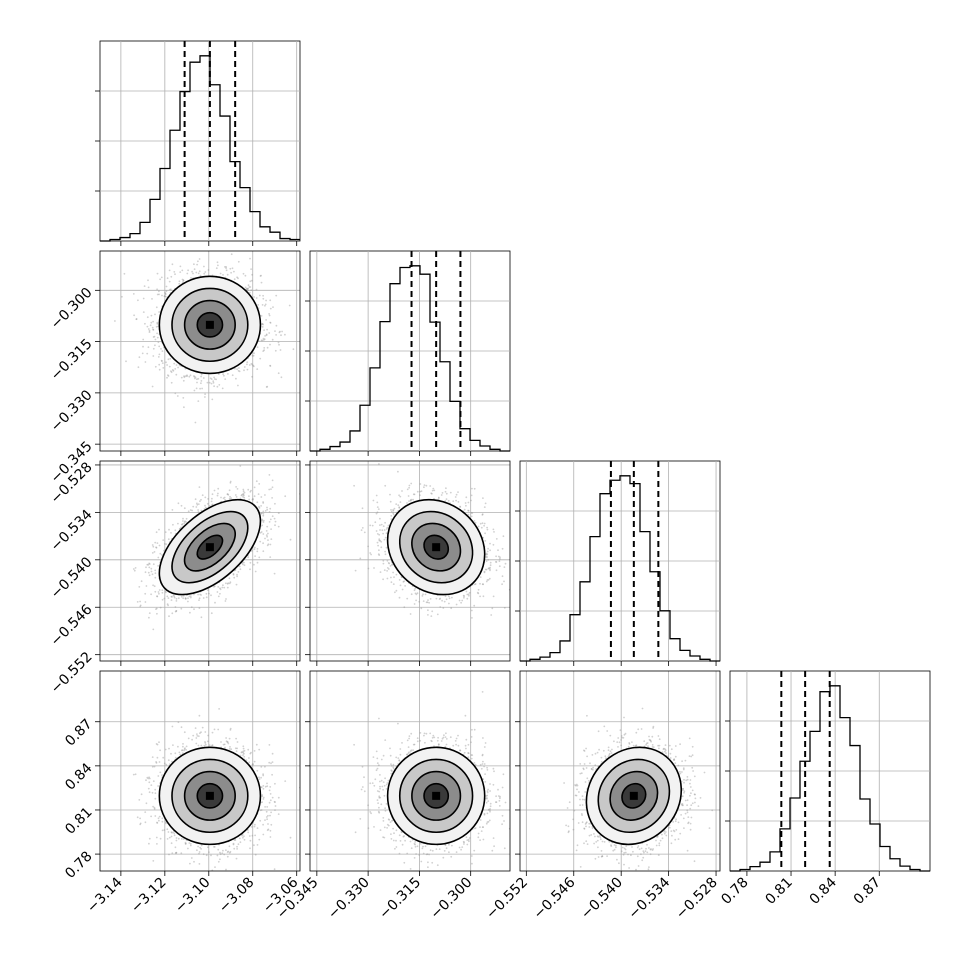 The height and width of the screenshot is (970, 970). I want to click on contour-line, so click(210, 325).